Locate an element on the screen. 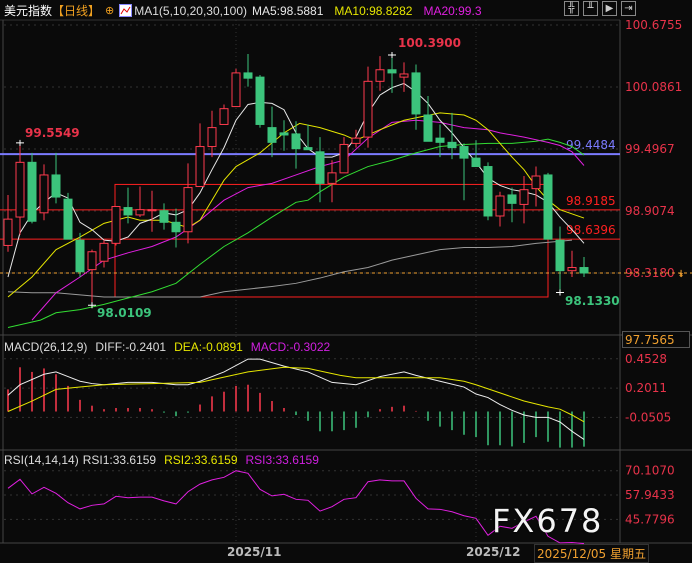 The height and width of the screenshot is (563, 692). macd-name: MACD(26,12,9) is located at coordinates (46, 347).